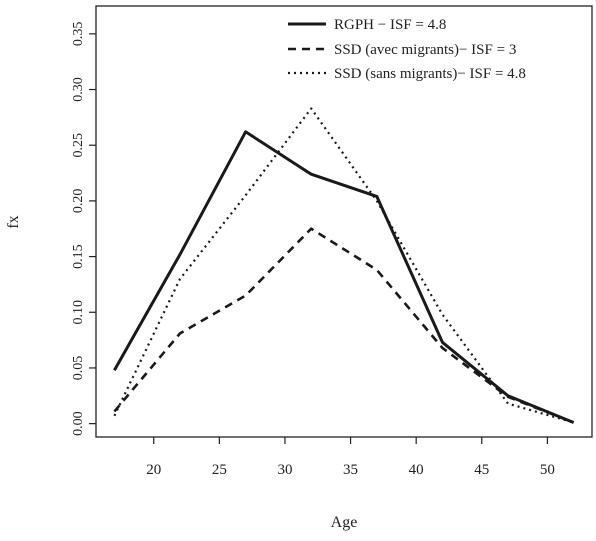  What do you see at coordinates (219, 470) in the screenshot?
I see `x-tick-label: 25` at bounding box center [219, 470].